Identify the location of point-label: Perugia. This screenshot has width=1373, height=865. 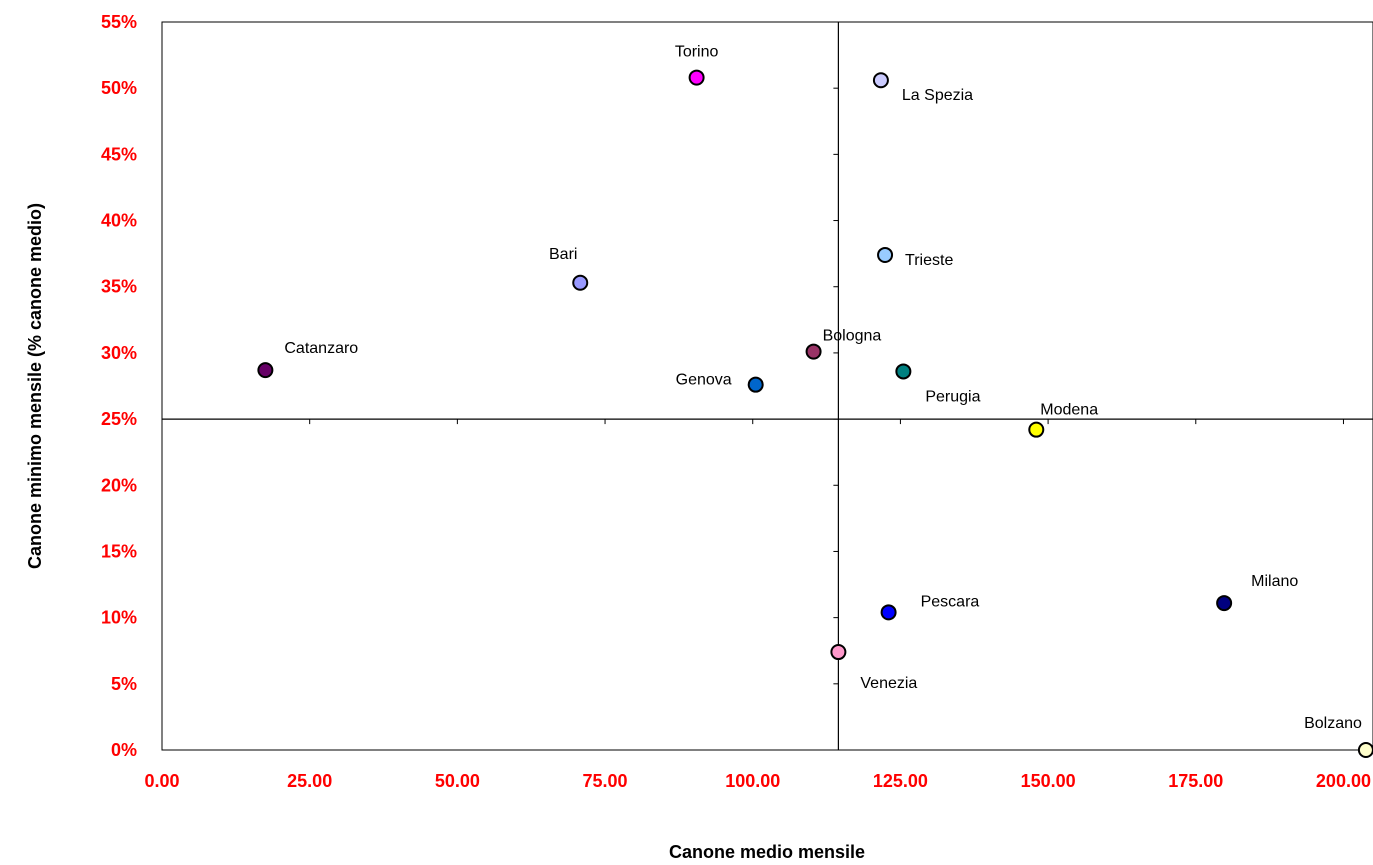
(952, 396).